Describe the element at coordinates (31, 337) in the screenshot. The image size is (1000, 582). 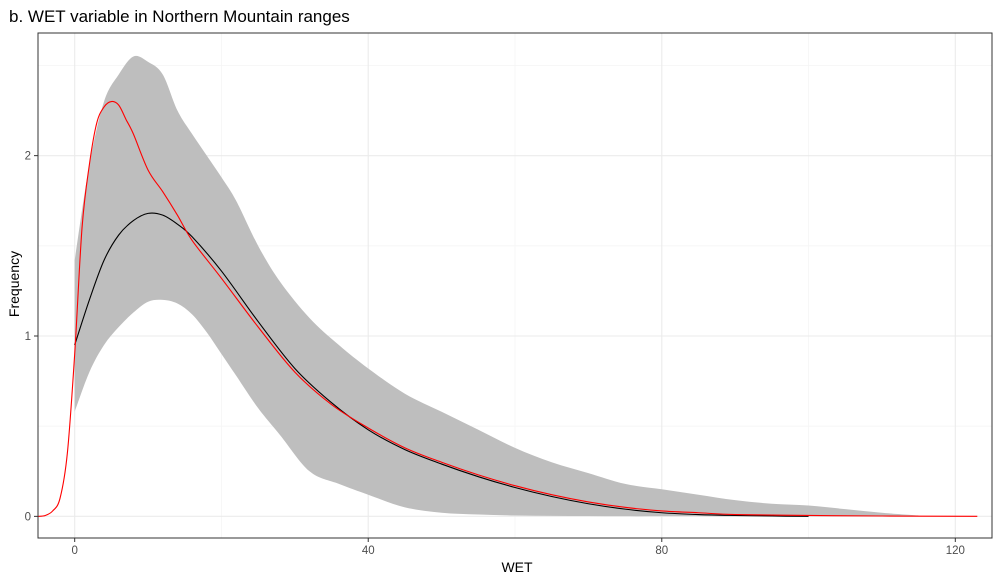
I see `y-axis: 0 1 2` at that location.